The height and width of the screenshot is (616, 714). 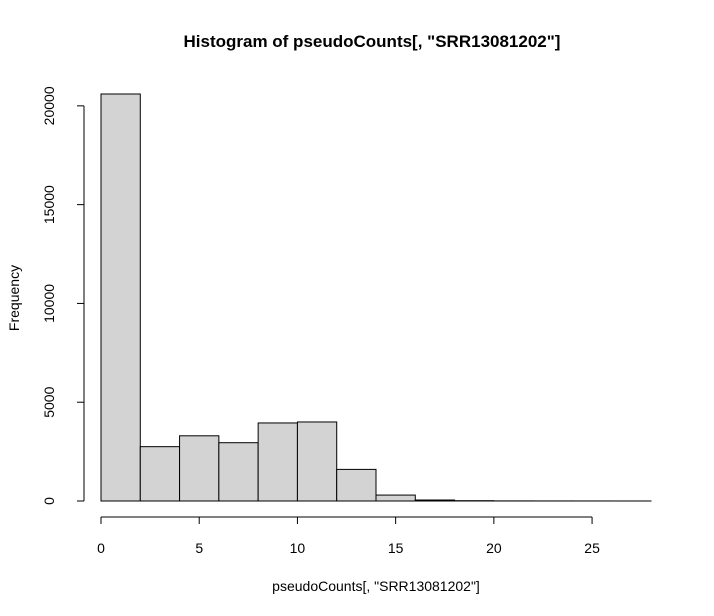 What do you see at coordinates (63, 295) in the screenshot?
I see `y-axis: 0 5000 10000 15000 20000` at bounding box center [63, 295].